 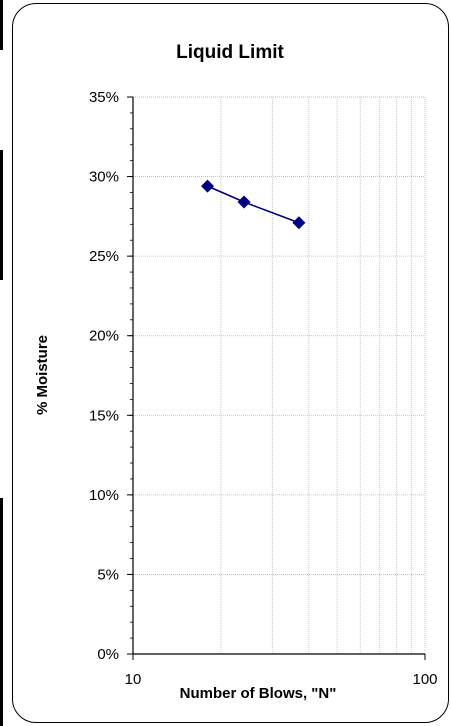 I want to click on x-tick-label: 100, so click(x=424, y=679).